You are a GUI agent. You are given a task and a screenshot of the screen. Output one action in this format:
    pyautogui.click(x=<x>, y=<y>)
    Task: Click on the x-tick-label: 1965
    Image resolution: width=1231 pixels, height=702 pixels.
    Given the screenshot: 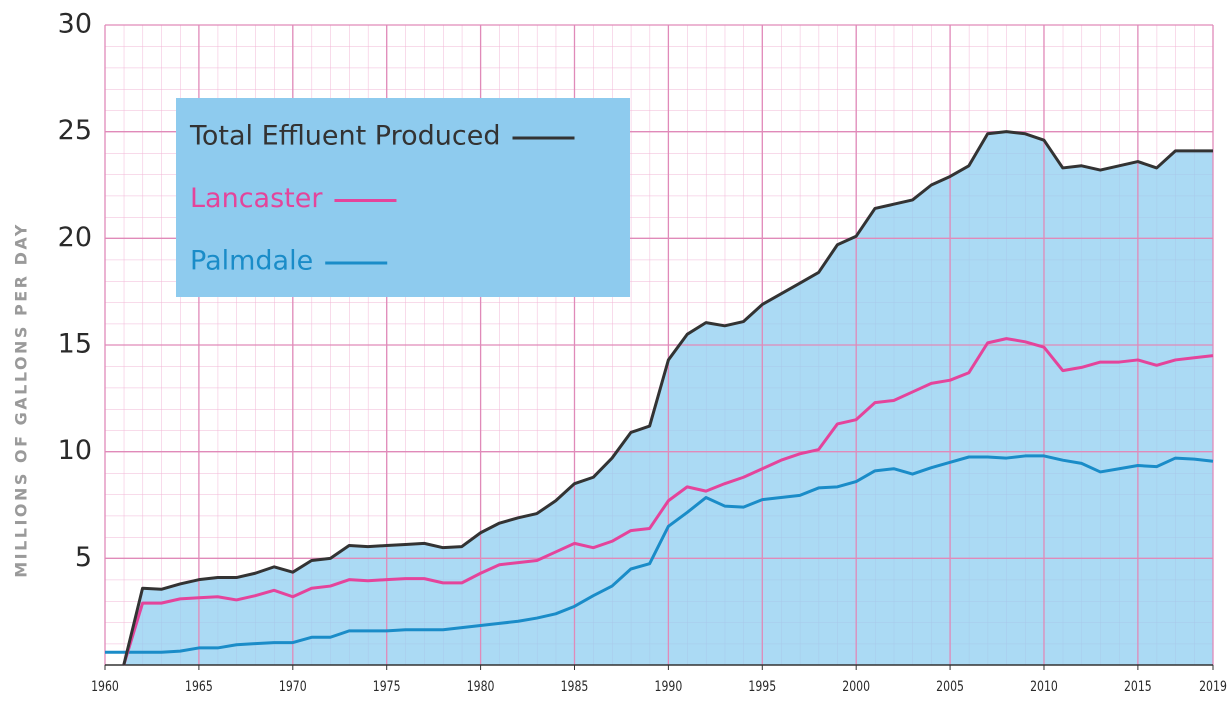 What is the action you would take?
    pyautogui.click(x=199, y=686)
    